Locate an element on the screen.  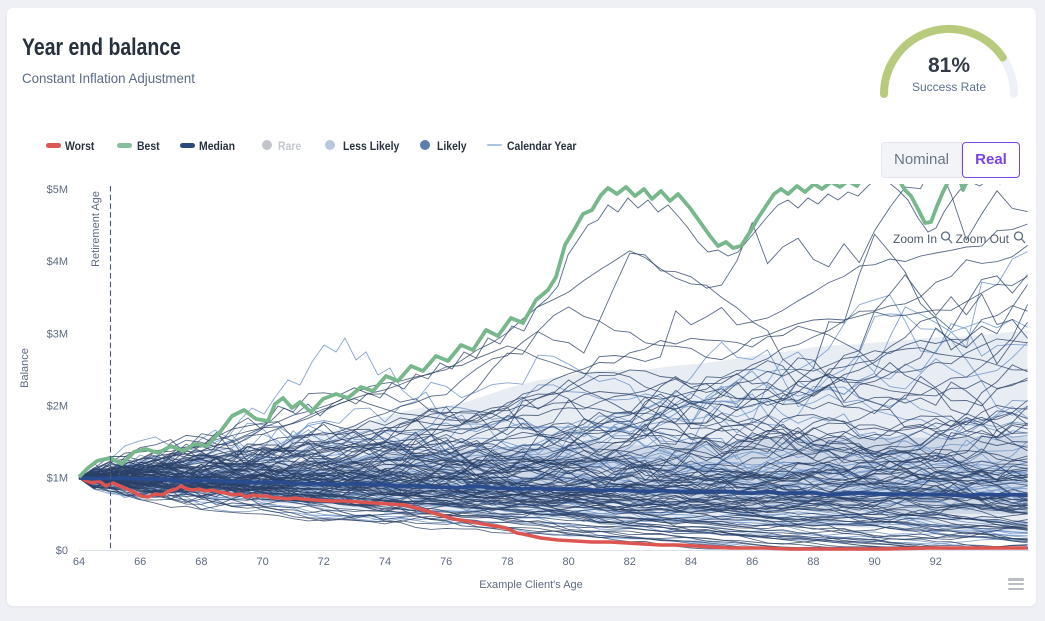
svg-text: $4M is located at coordinates (57, 262).